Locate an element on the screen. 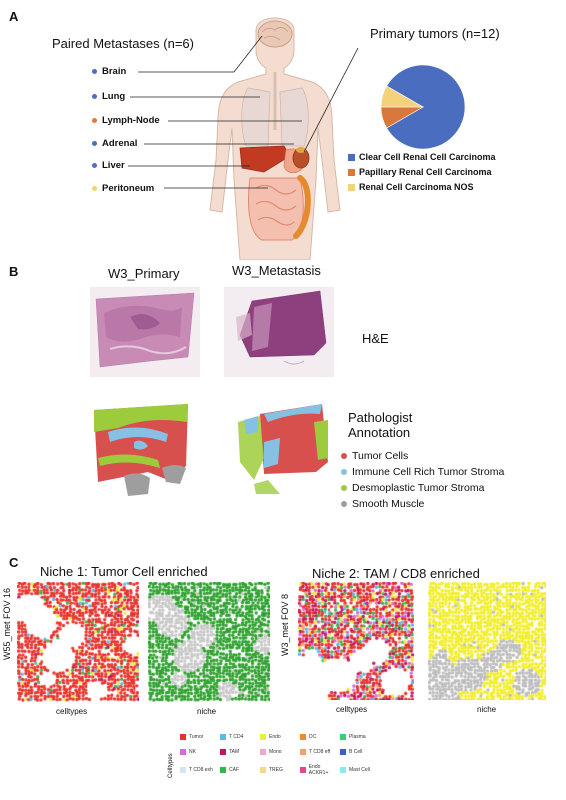 This screenshot has height=800, width=566. celltype-legend-item: Tumor is located at coordinates (200, 737).